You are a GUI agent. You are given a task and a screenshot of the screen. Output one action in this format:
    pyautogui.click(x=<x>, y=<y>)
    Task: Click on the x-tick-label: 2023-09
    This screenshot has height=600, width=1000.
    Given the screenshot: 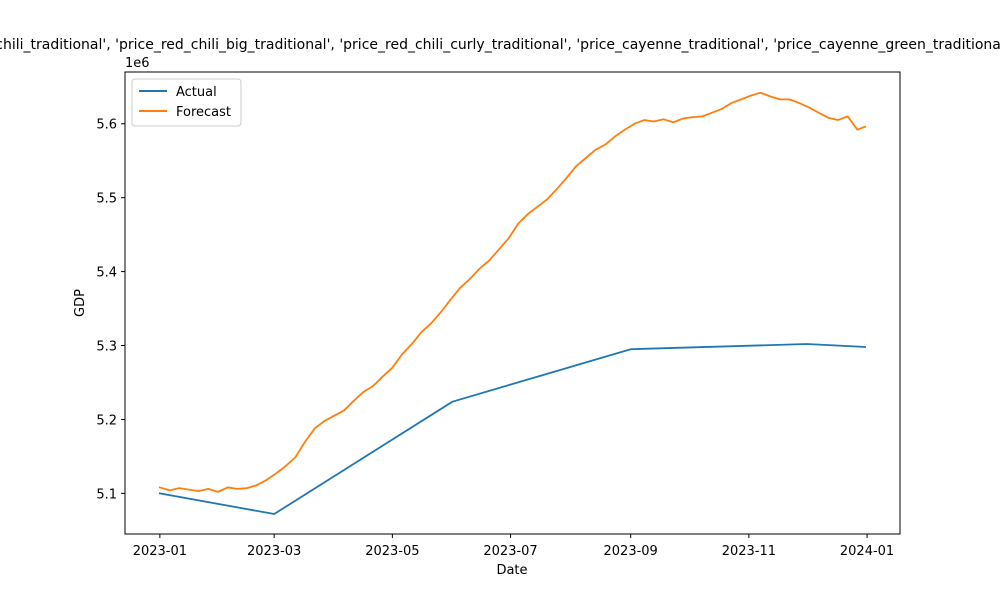 What is the action you would take?
    pyautogui.click(x=631, y=551)
    